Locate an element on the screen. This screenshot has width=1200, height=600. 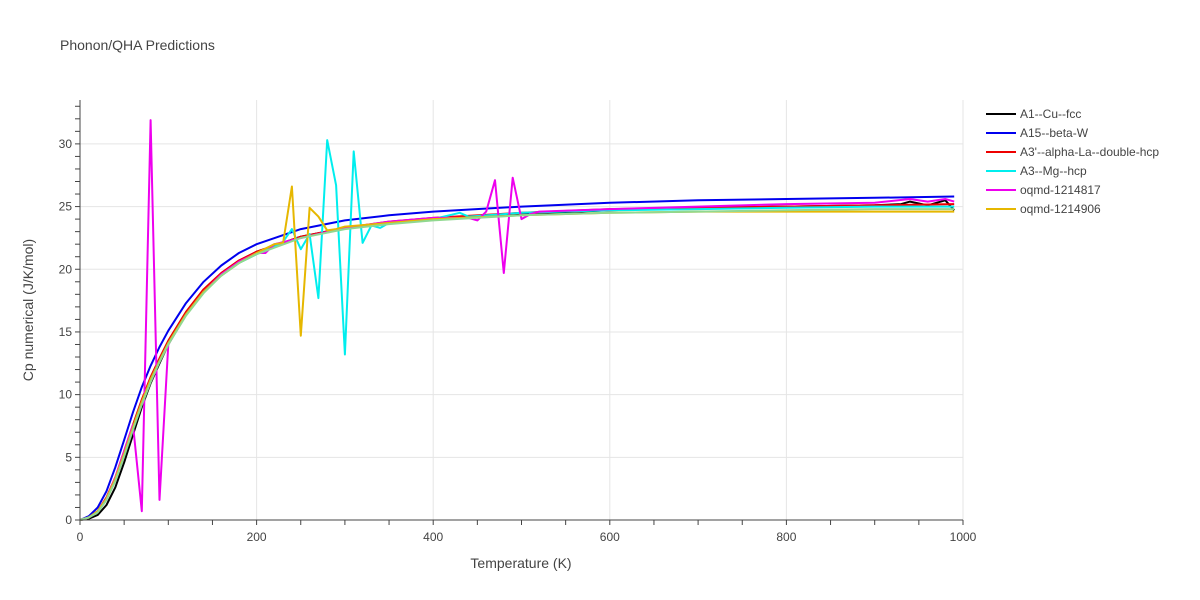
y-tick-label: 0 is located at coordinates (68, 520).